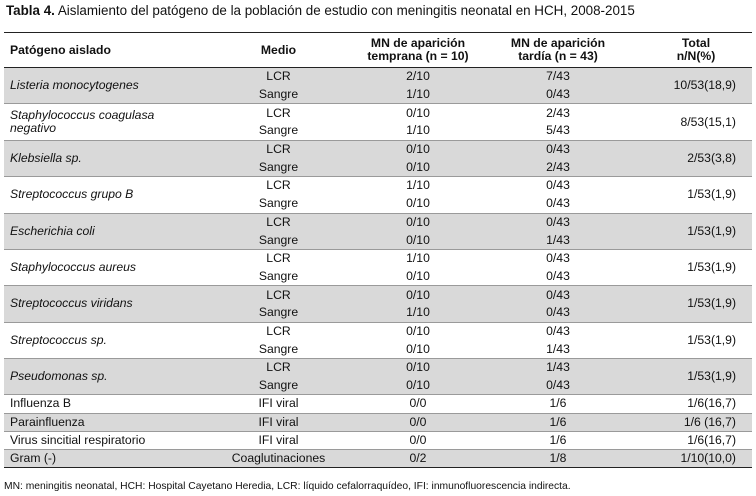 This screenshot has width=756, height=496. What do you see at coordinates (109, 158) in the screenshot?
I see `pathogen-cell: Klebsiella sp.` at bounding box center [109, 158].